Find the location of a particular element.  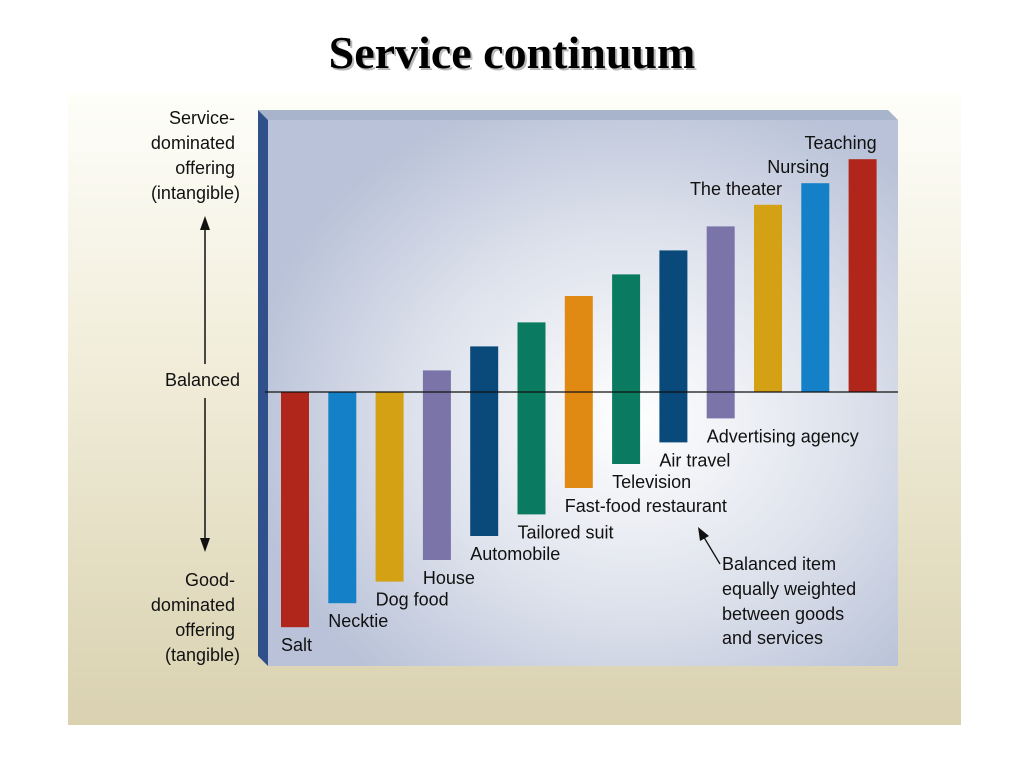

annotation-pointer-line is located at coordinates (711, 549).